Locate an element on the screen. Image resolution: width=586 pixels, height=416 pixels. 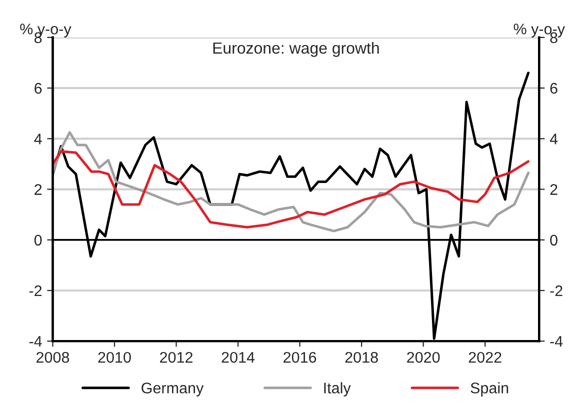
legend-label: Germany is located at coordinates (173, 389).